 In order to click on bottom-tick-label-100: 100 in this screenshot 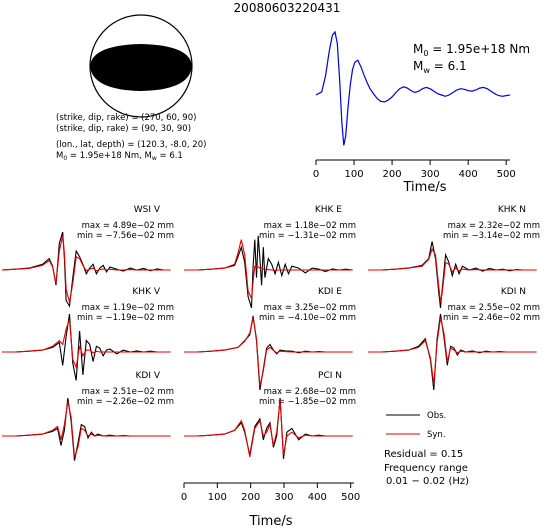, I will do `click(217, 497)`.